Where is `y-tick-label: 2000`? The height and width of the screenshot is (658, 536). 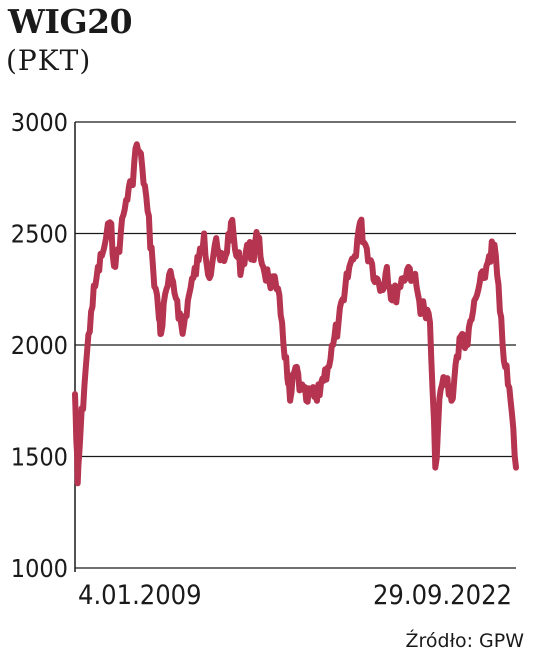
y-tick-label: 2000 is located at coordinates (39, 345).